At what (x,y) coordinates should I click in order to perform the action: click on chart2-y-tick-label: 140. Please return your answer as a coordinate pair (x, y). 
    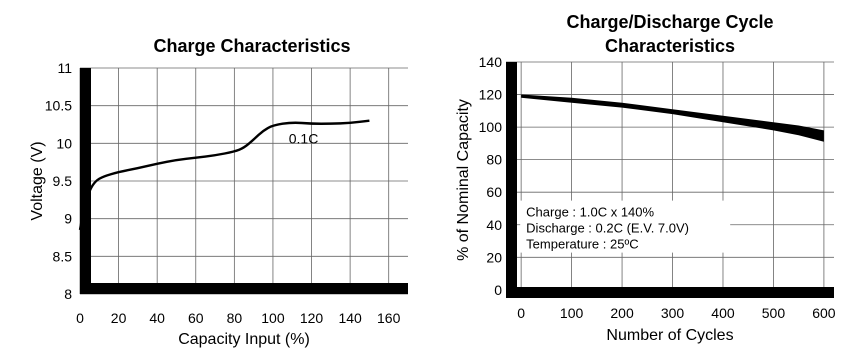
    Looking at the image, I should click on (491, 62).